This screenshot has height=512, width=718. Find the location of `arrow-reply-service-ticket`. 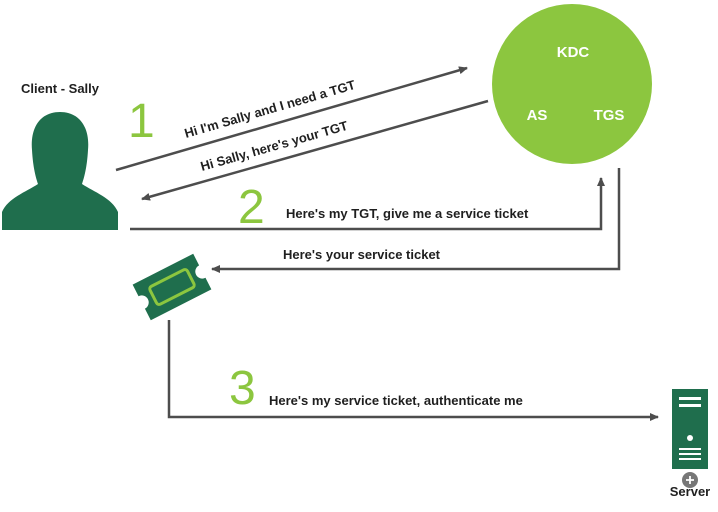

arrow-reply-service-ticket is located at coordinates (416, 220).